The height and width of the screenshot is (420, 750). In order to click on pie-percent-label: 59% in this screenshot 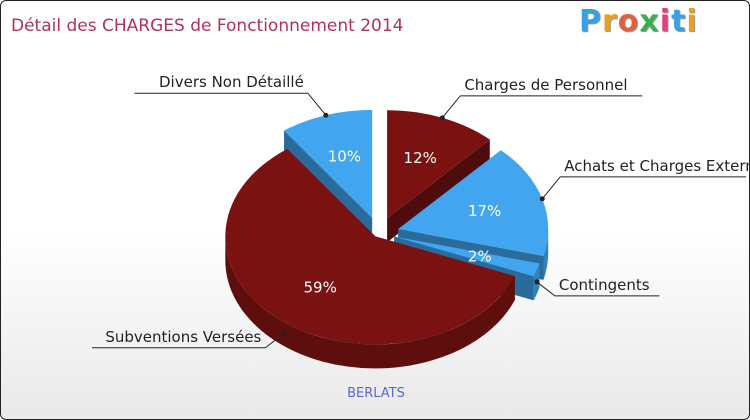, I will do `click(319, 288)`.